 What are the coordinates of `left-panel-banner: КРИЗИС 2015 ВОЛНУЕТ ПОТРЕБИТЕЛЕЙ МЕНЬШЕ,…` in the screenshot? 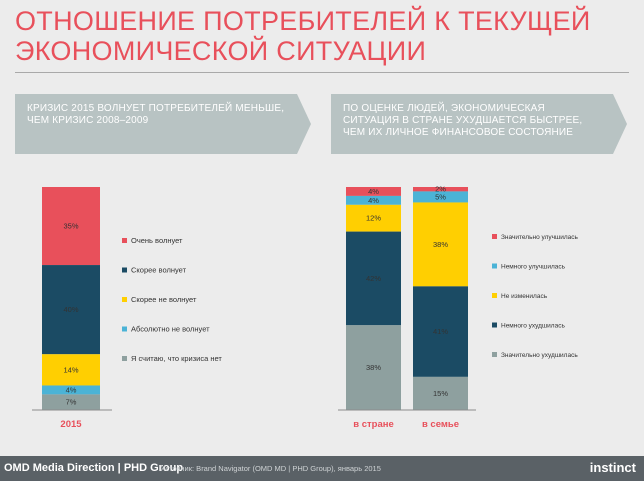 It's located at (163, 124).